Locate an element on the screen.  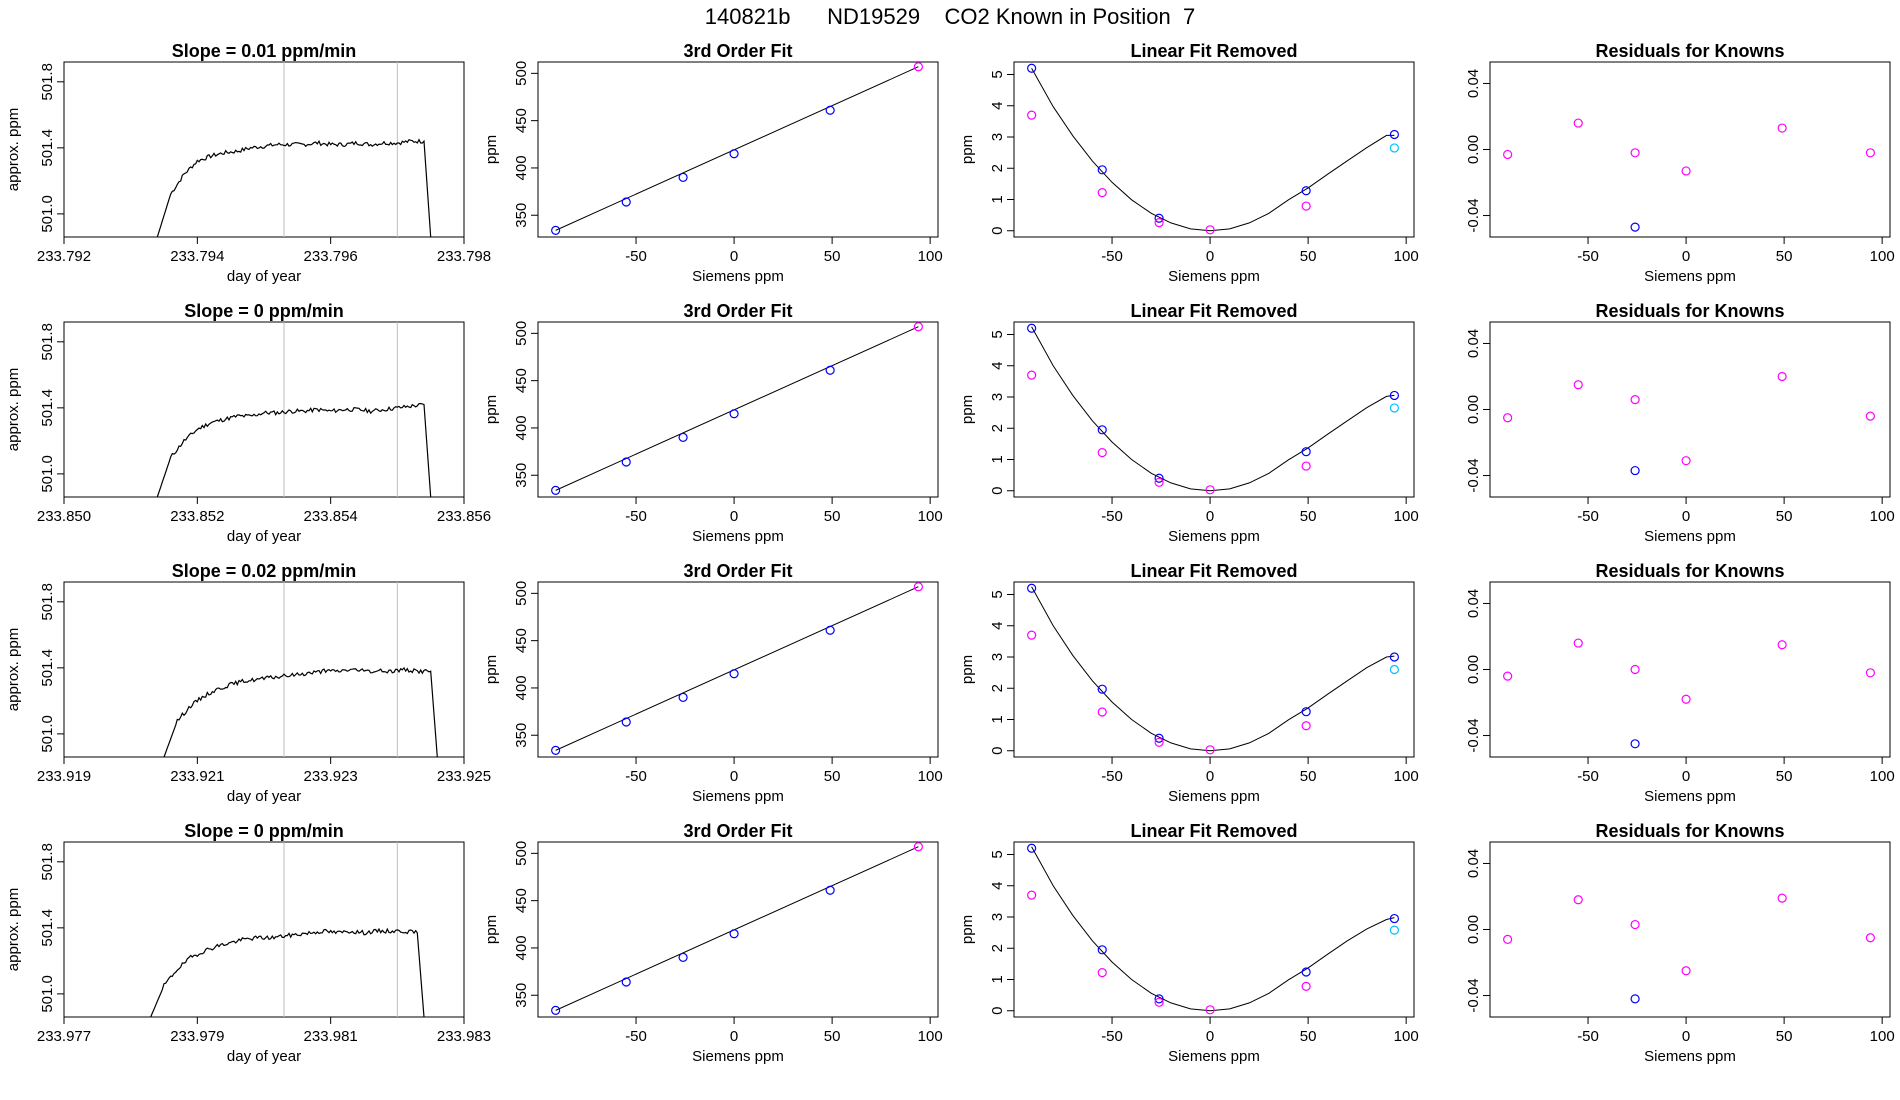
y-tick-label: 400 is located at coordinates (521, 167).